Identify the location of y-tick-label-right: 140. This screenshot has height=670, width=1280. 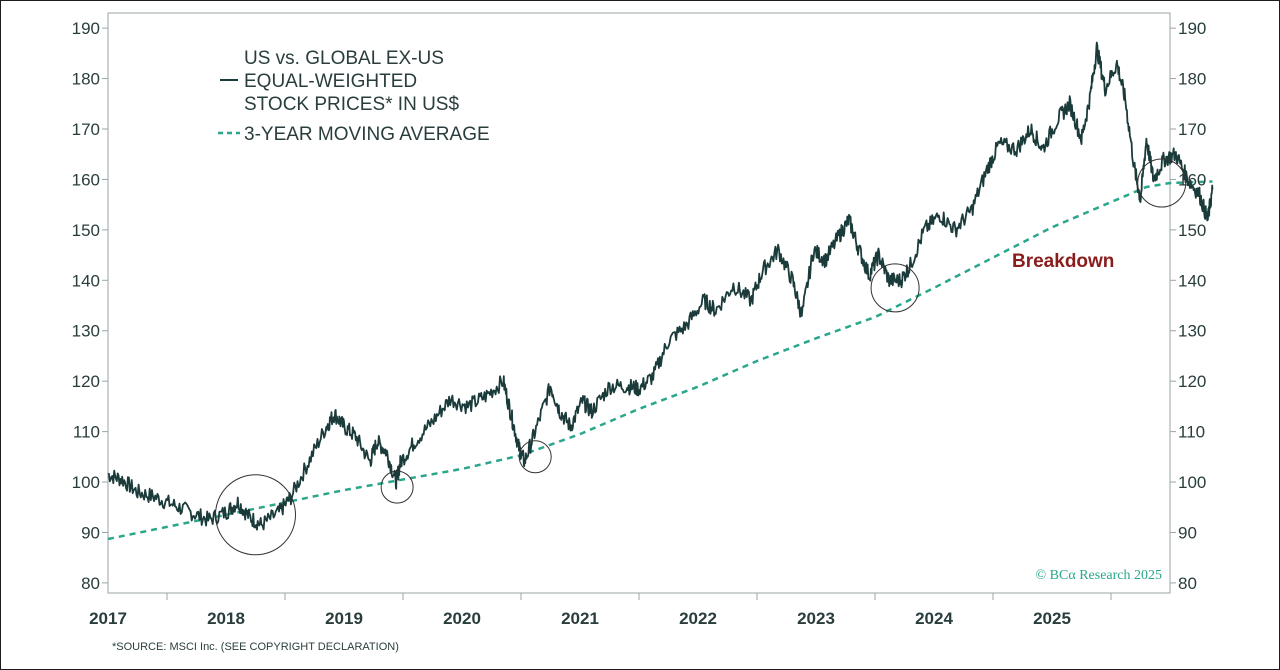
(1192, 280).